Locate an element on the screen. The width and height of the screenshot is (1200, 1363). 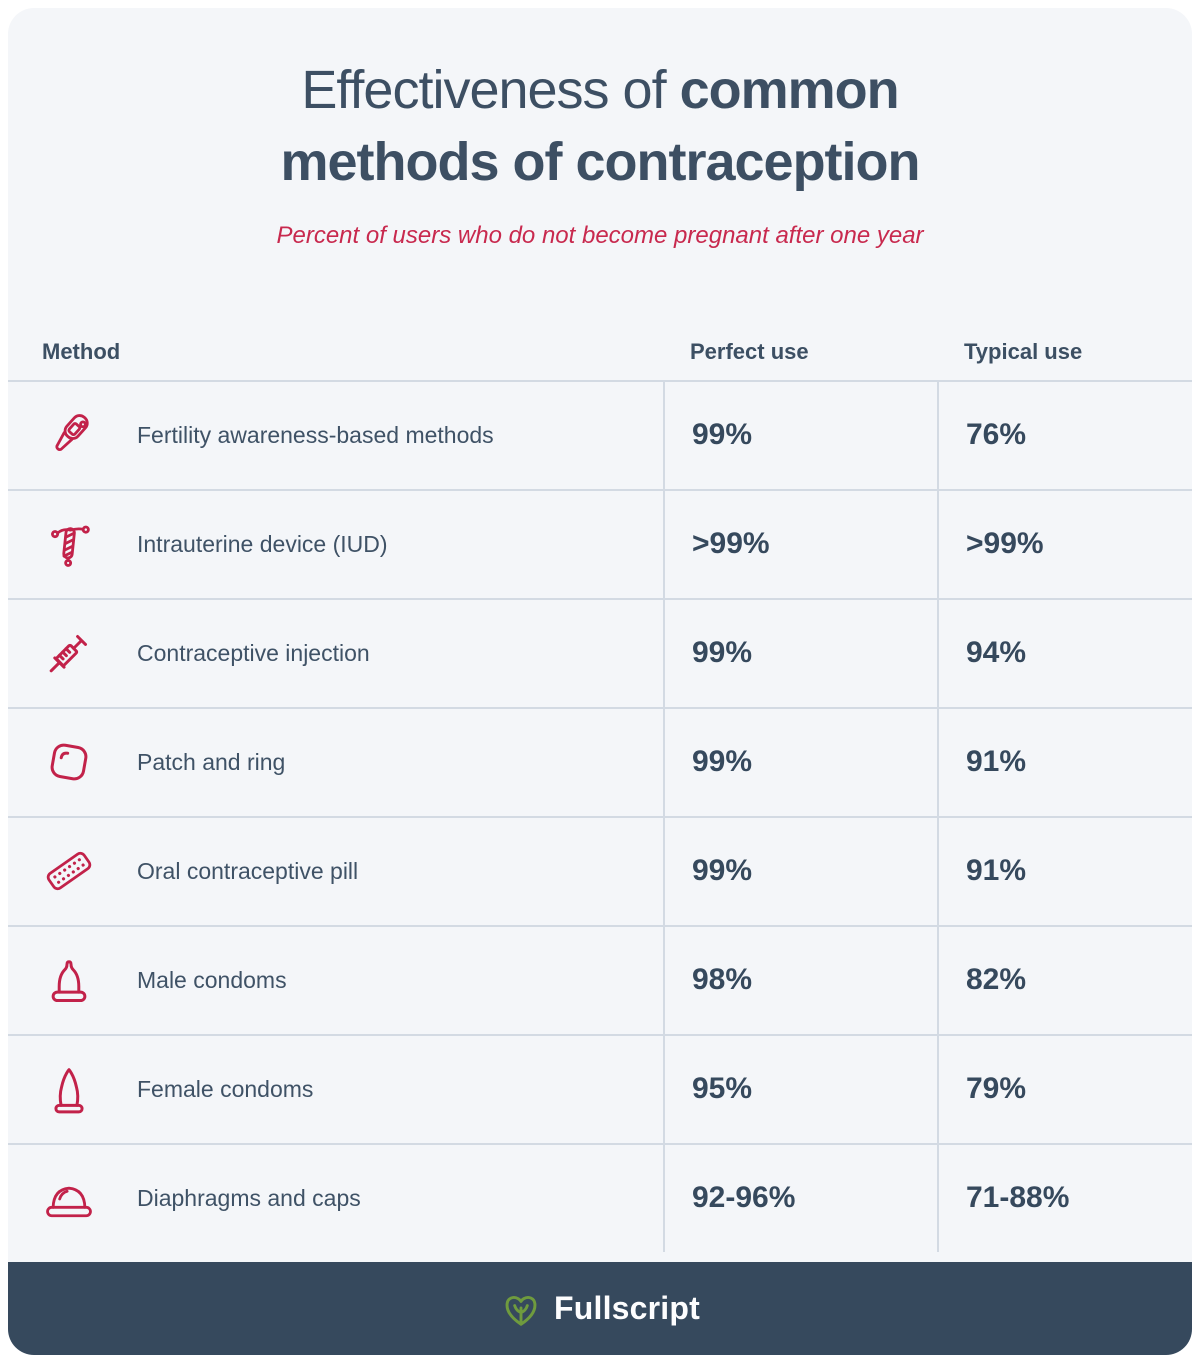
method-cell: Intrauterine device (IUD) is located at coordinates (335, 544).